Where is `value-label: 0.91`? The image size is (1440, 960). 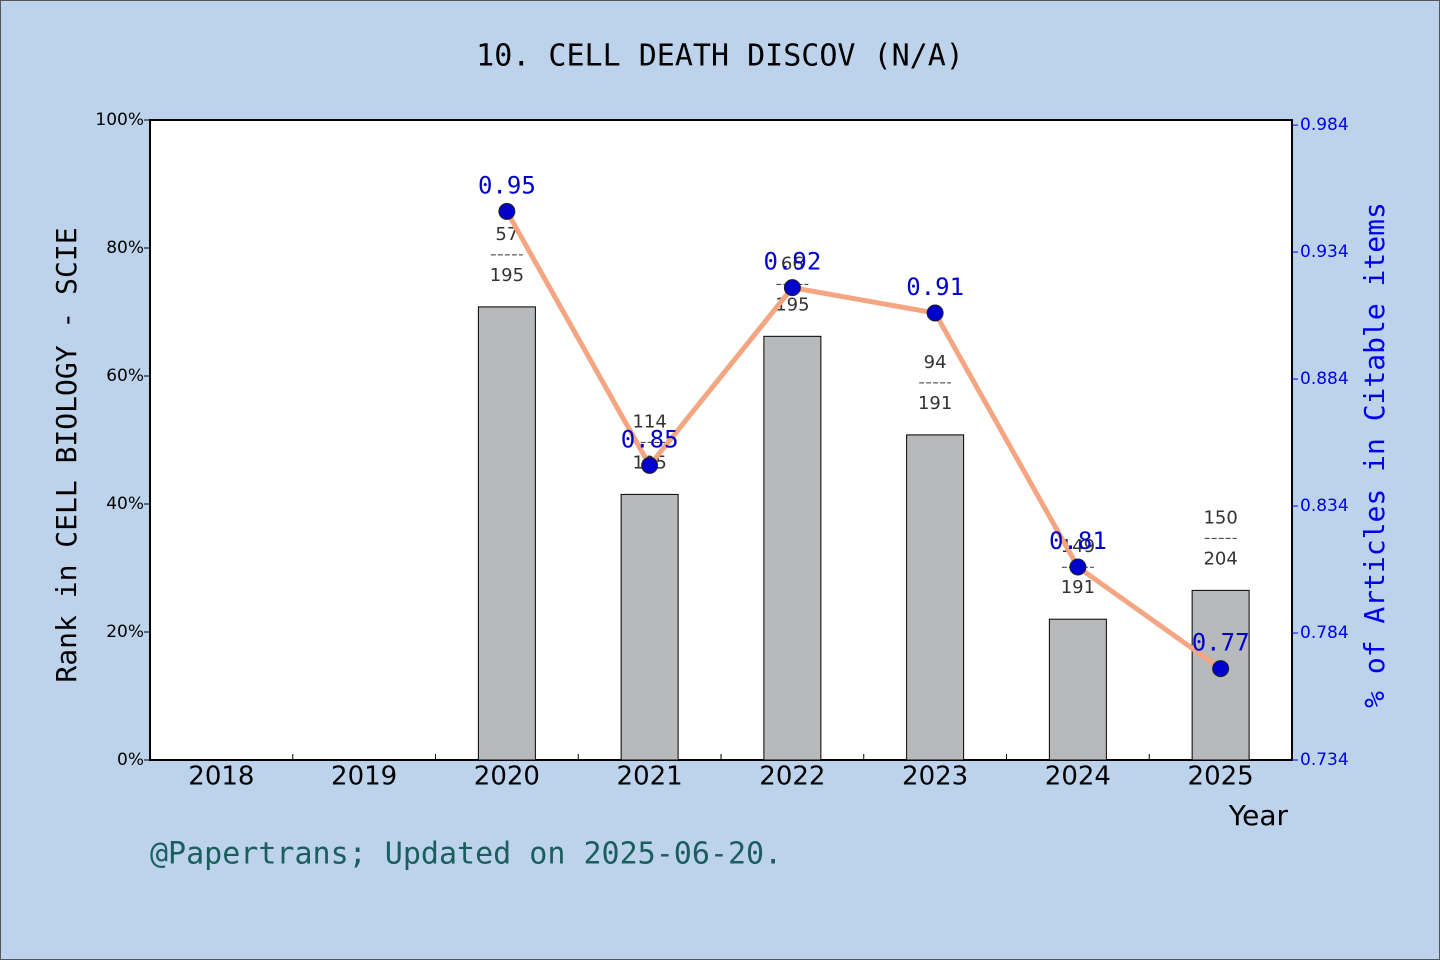
value-label: 0.91 is located at coordinates (935, 287).